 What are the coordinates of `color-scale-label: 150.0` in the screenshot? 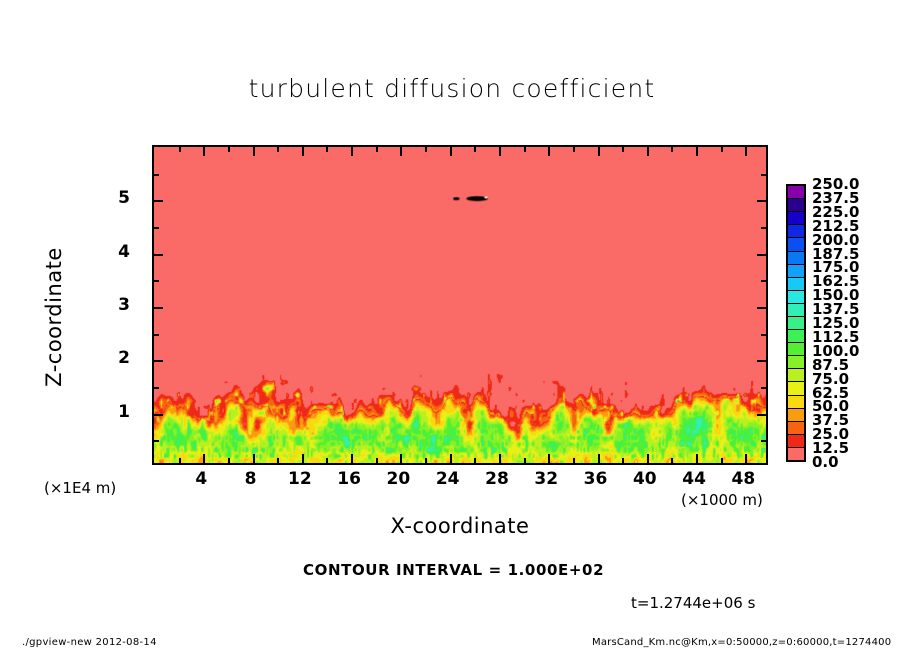 It's located at (836, 295).